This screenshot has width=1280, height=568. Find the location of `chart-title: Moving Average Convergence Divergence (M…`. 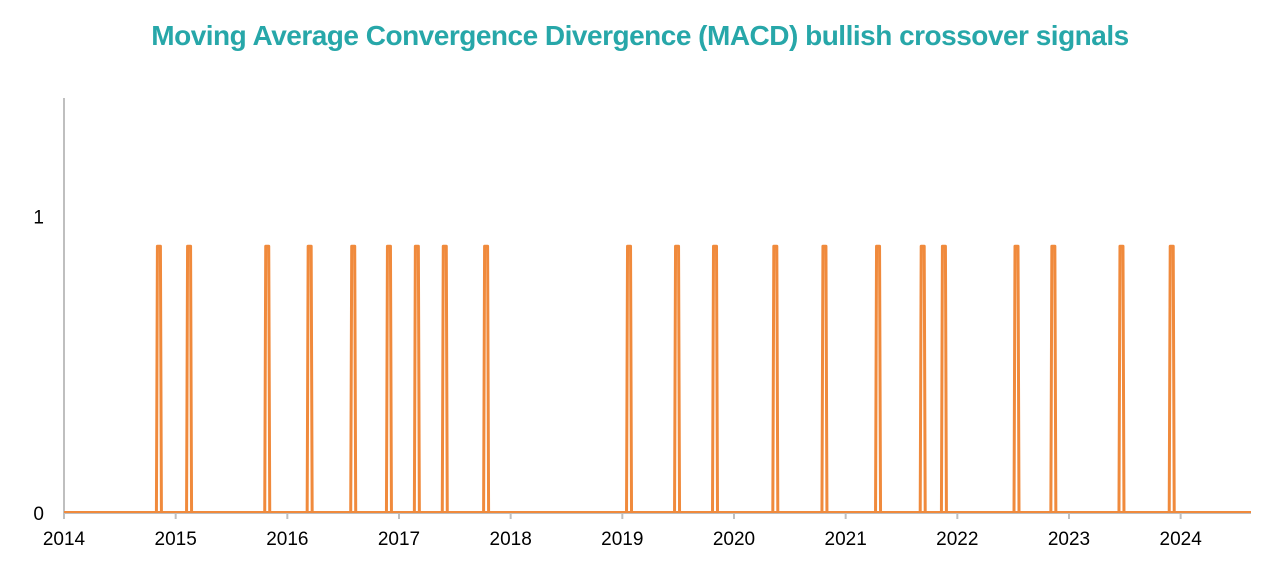

chart-title: Moving Average Convergence Divergence (M… is located at coordinates (640, 35).